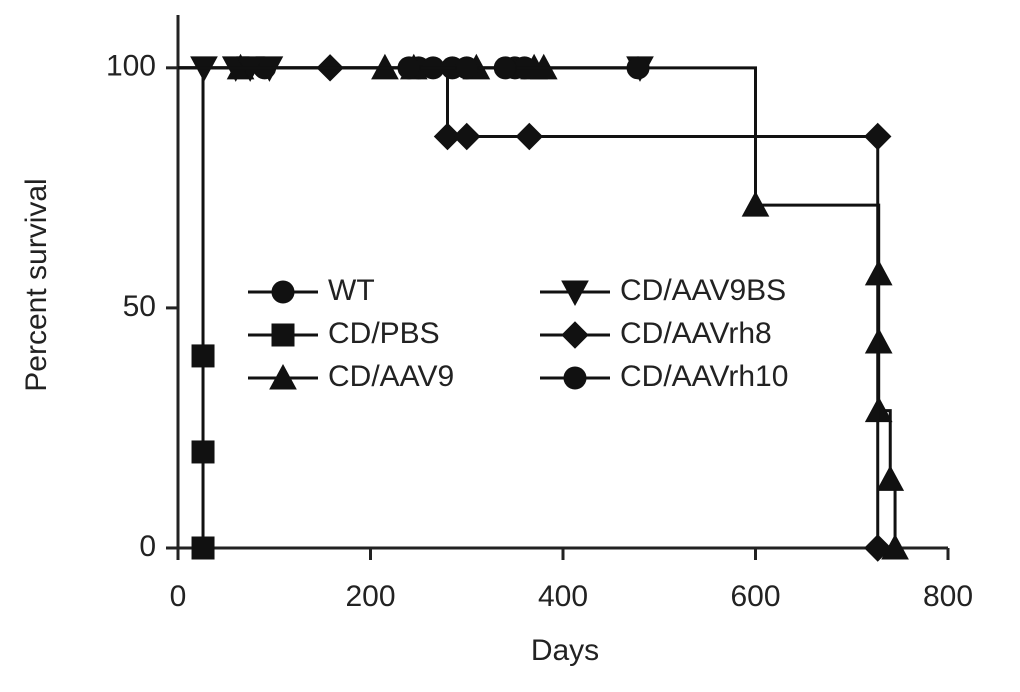 The height and width of the screenshot is (692, 1020). Describe the element at coordinates (696, 333) in the screenshot. I see `legend-label: CD/AAVrh8` at that location.